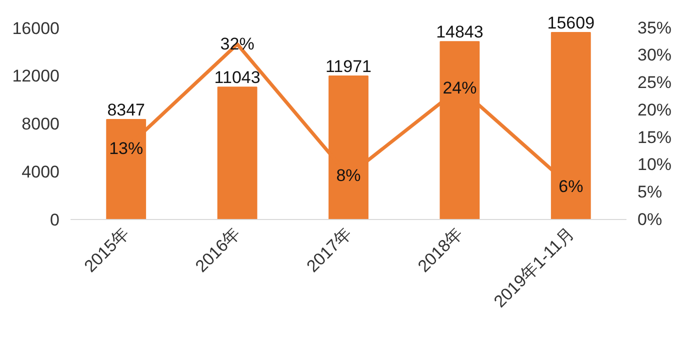 The width and height of the screenshot is (696, 344). What do you see at coordinates (650, 192) in the screenshot?
I see `y2-tick-label: 5%` at bounding box center [650, 192].